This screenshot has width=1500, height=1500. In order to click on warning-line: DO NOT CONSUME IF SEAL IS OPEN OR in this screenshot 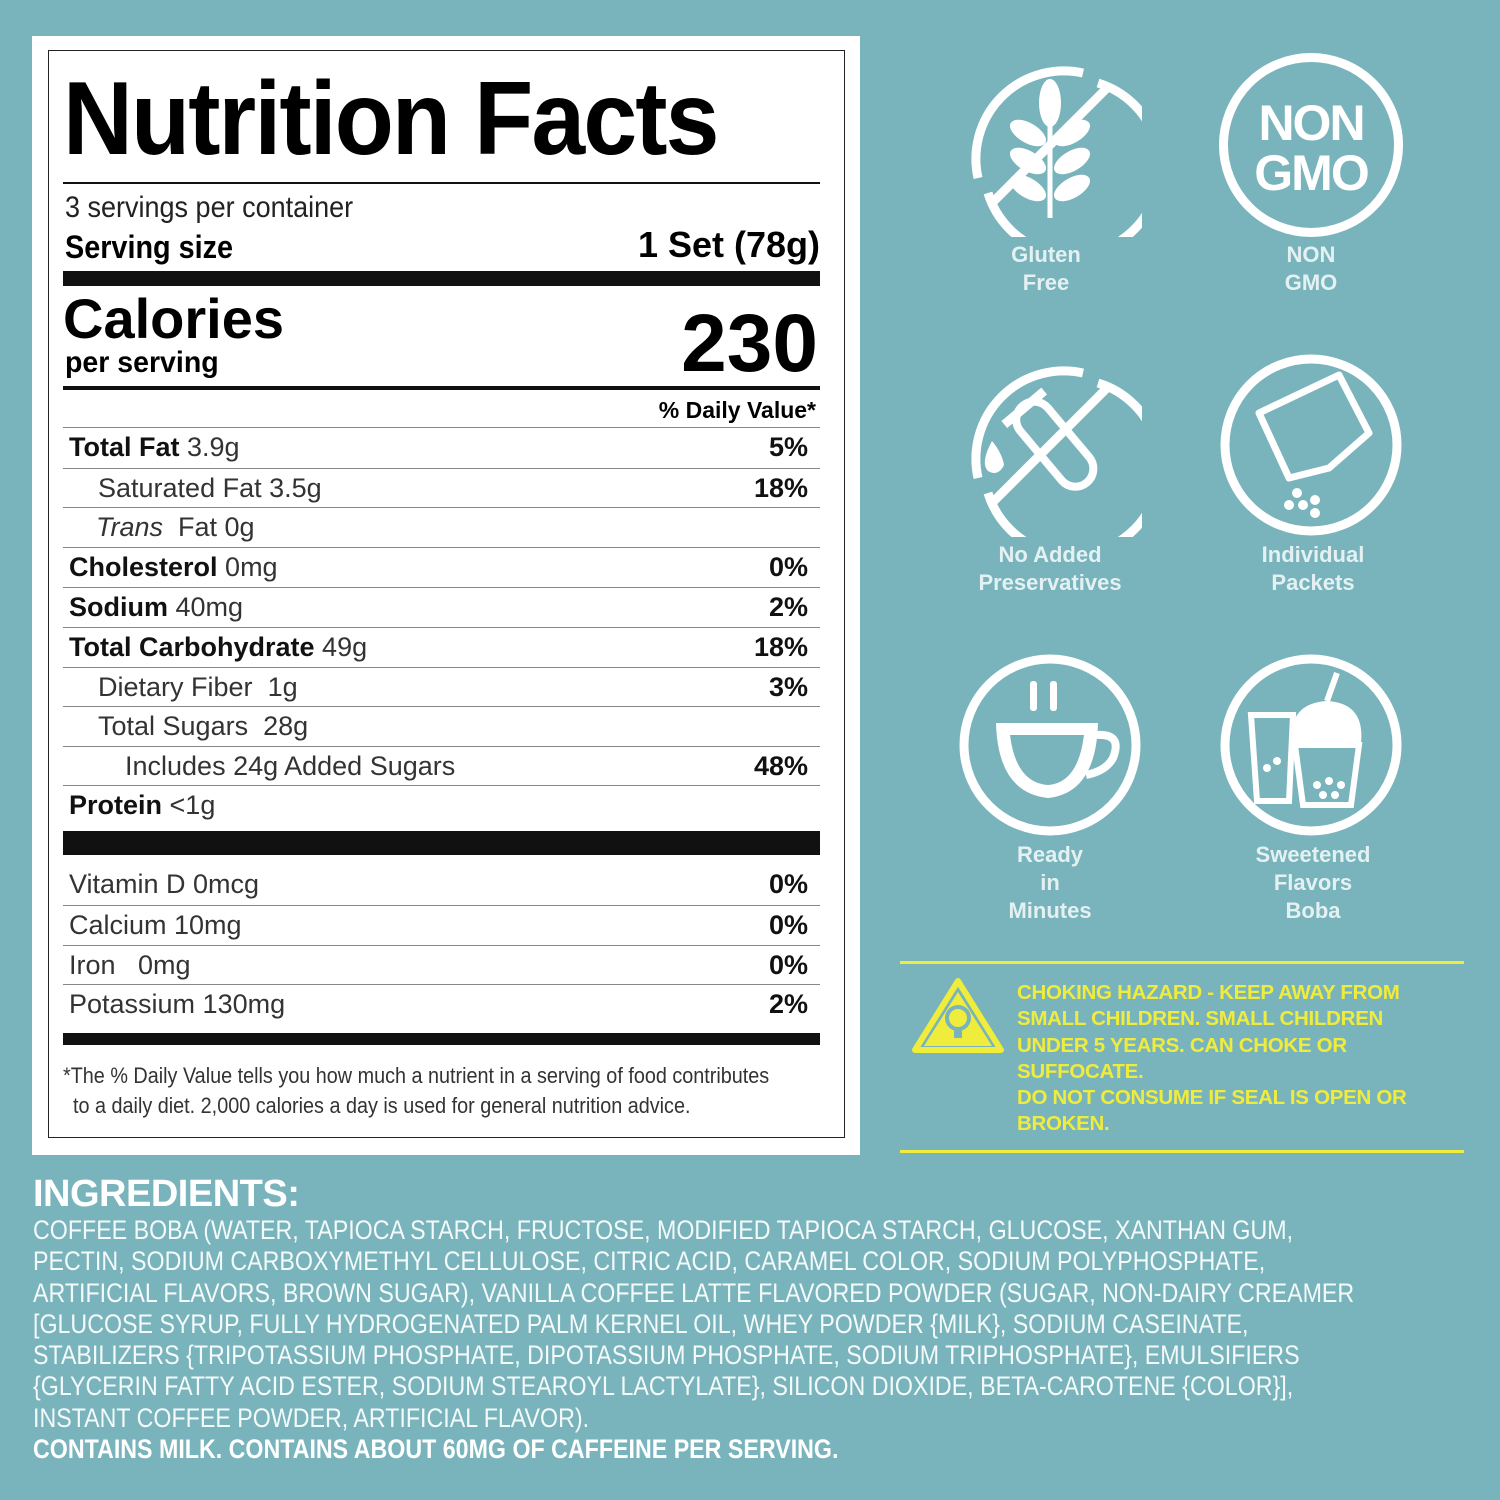, I will do `click(1212, 1098)`.